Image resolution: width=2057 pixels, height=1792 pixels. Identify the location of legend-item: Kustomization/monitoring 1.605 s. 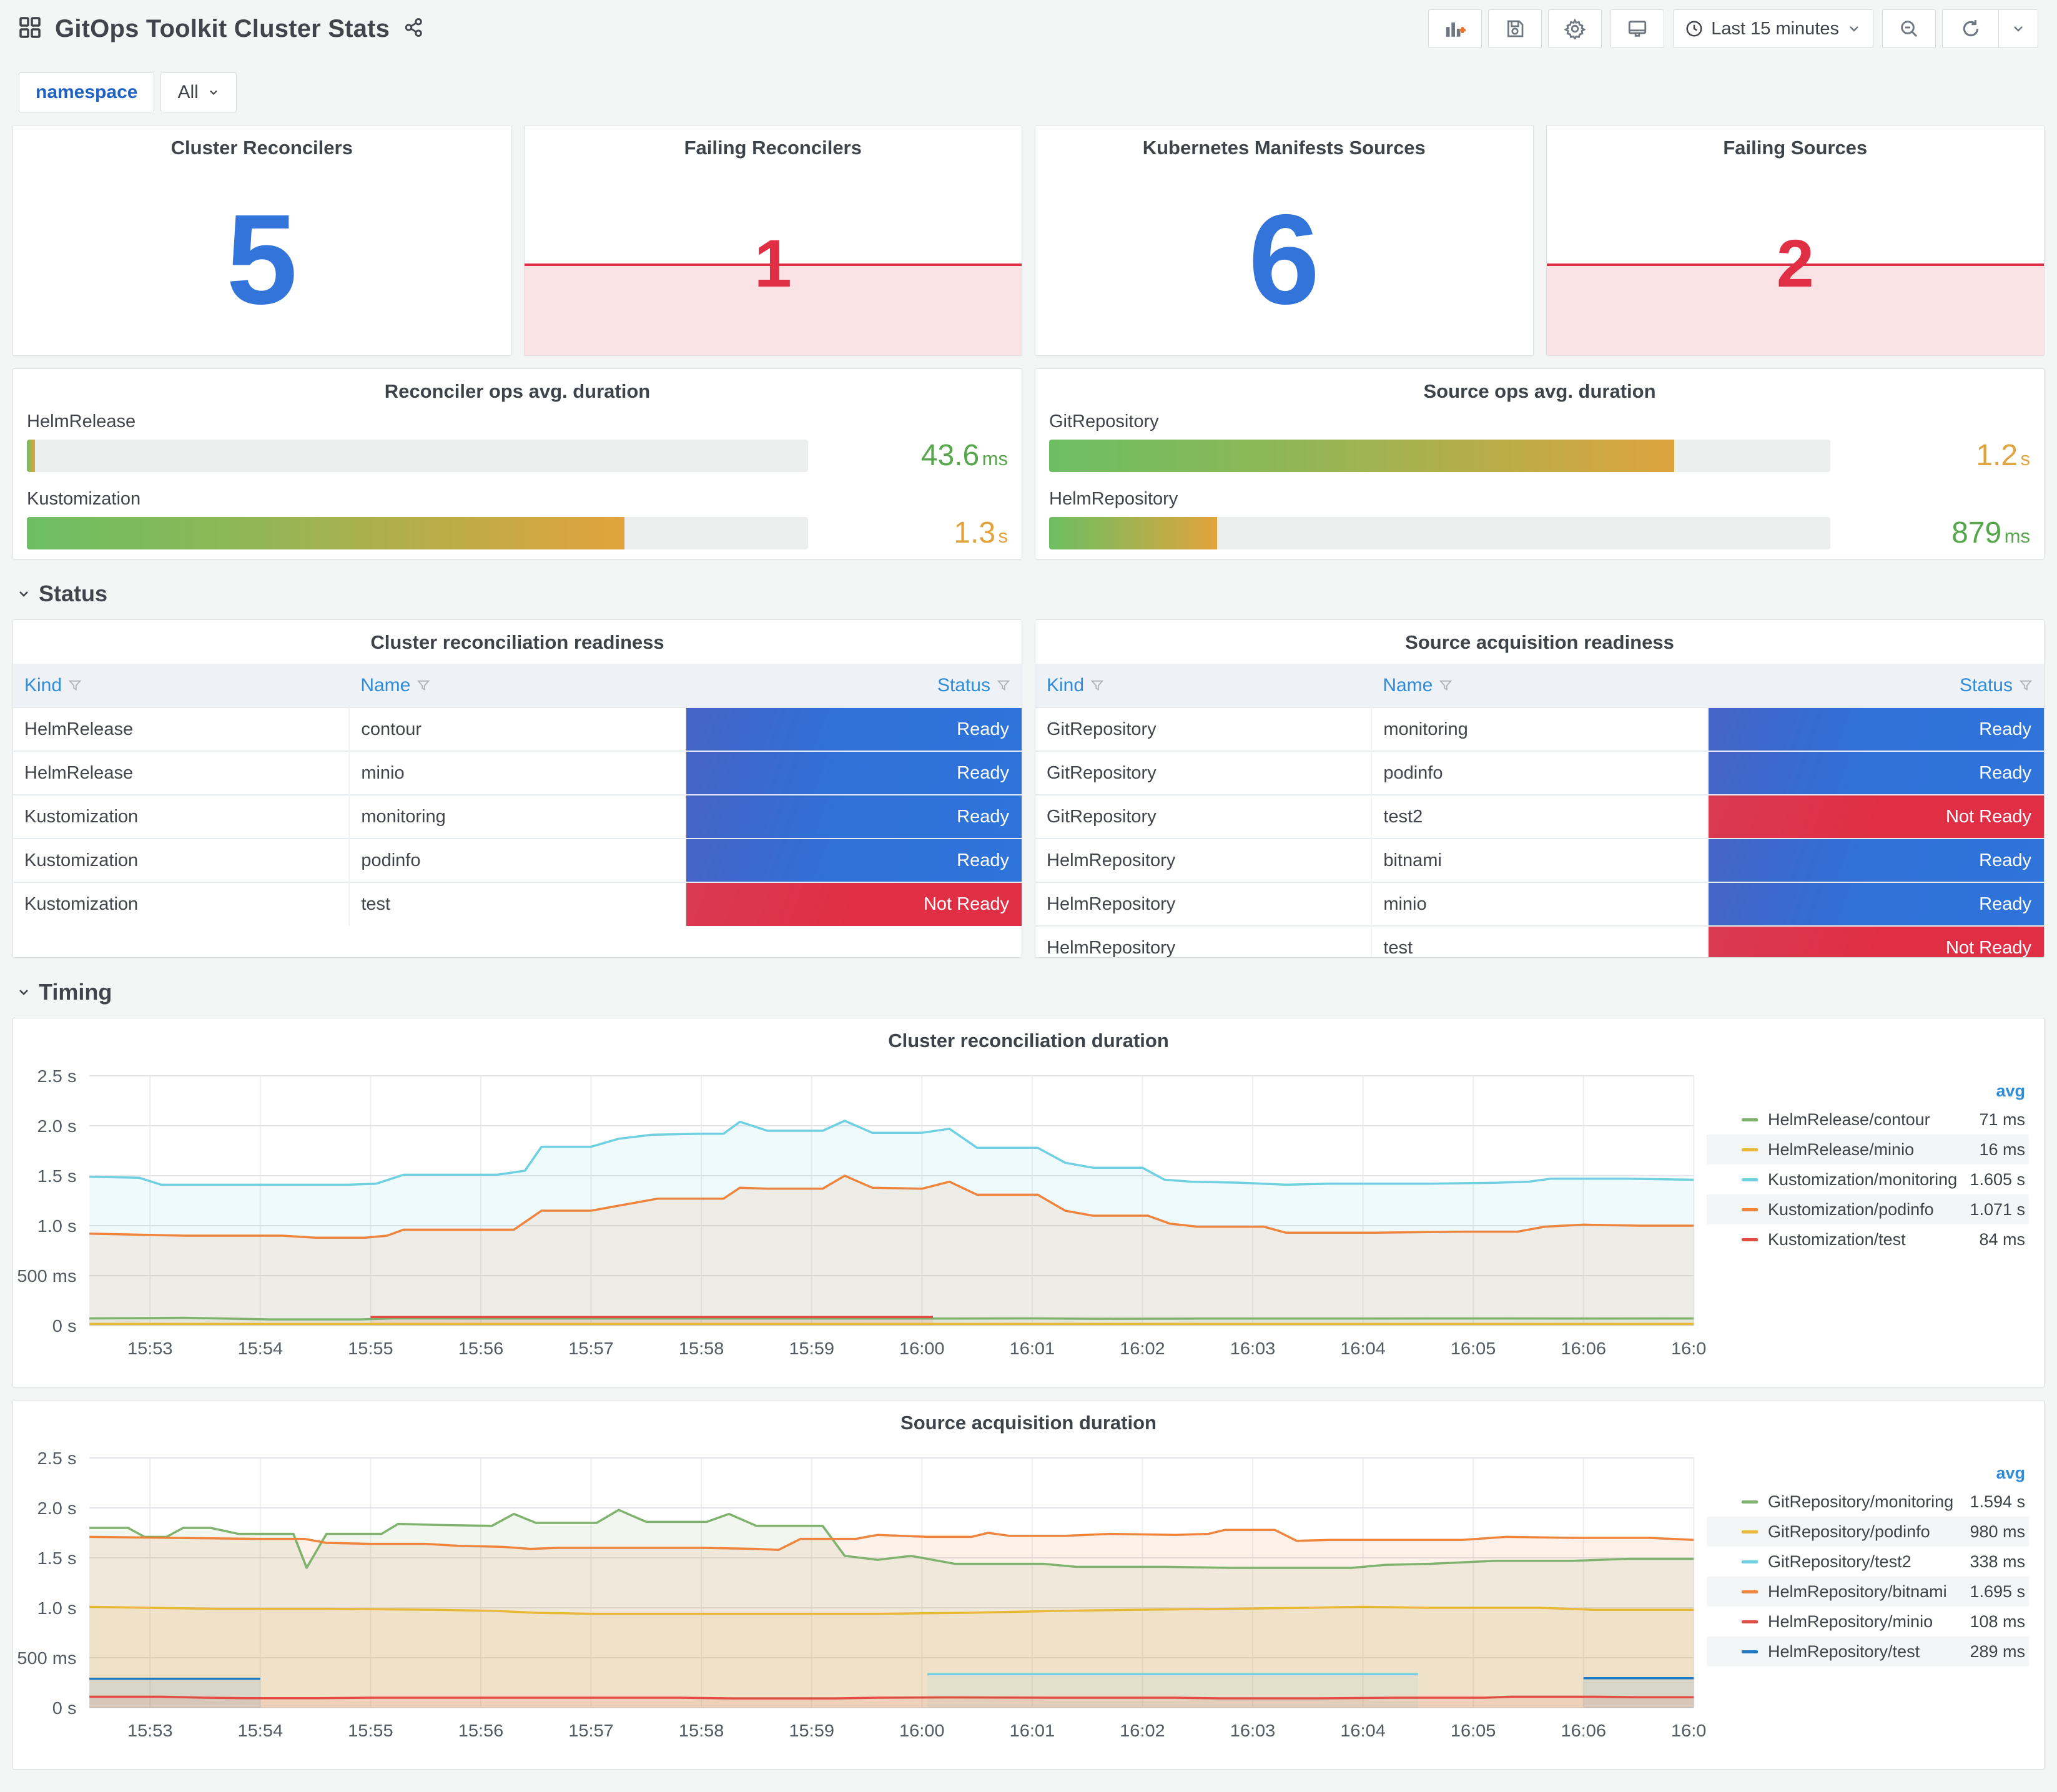
(1868, 1179).